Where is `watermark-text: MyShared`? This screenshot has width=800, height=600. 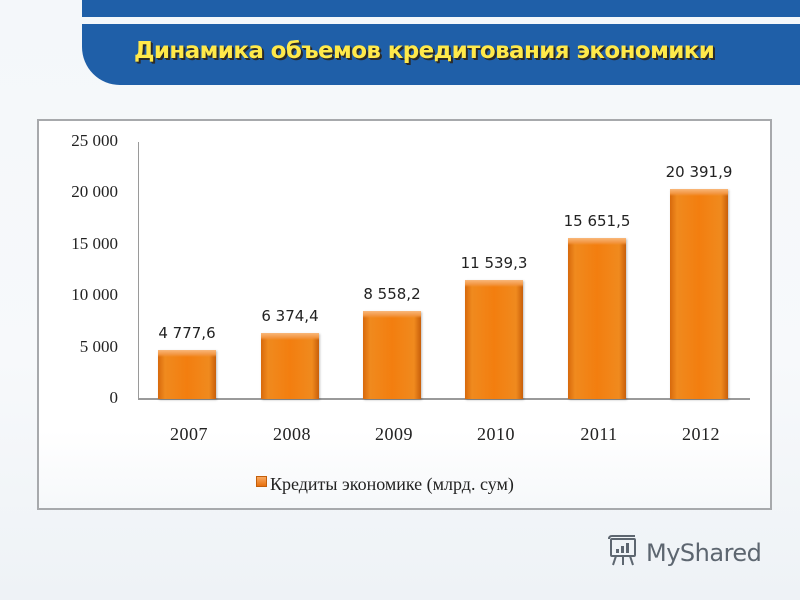
watermark-text: MyShared is located at coordinates (704, 553).